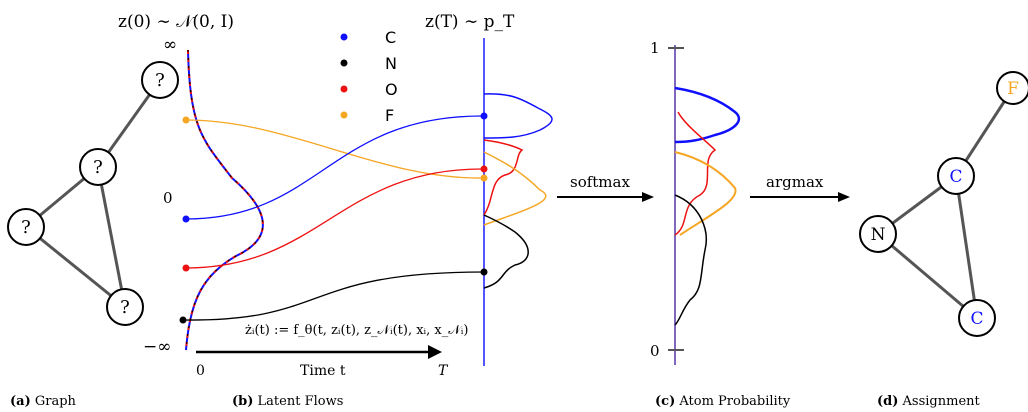 Image resolution: width=1028 pixels, height=412 pixels. What do you see at coordinates (335, 218) in the screenshot?
I see `flow-trajectory-o` at bounding box center [335, 218].